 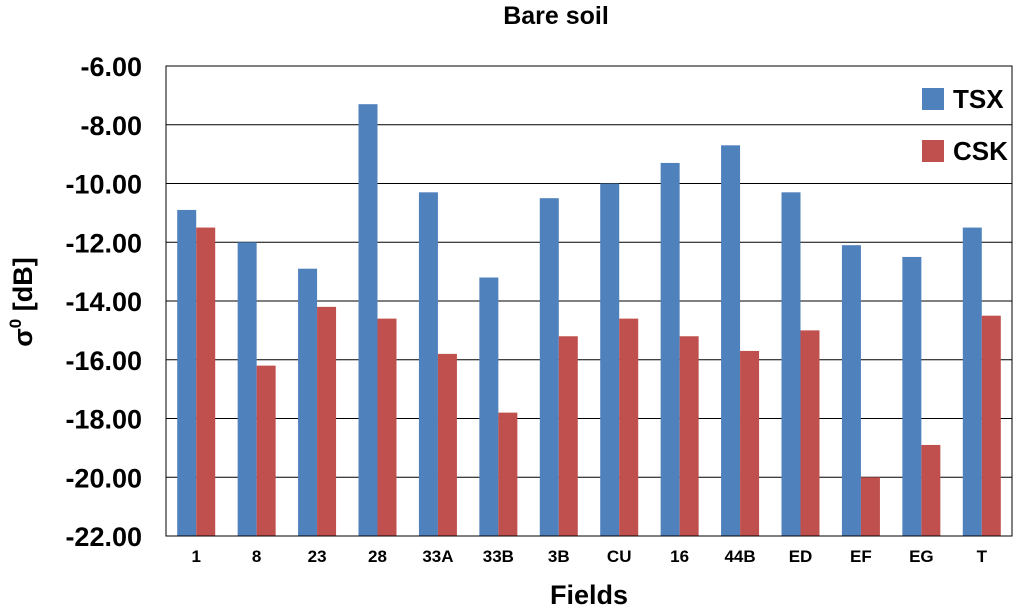 I want to click on x-axis-label: Fields, so click(x=589, y=594).